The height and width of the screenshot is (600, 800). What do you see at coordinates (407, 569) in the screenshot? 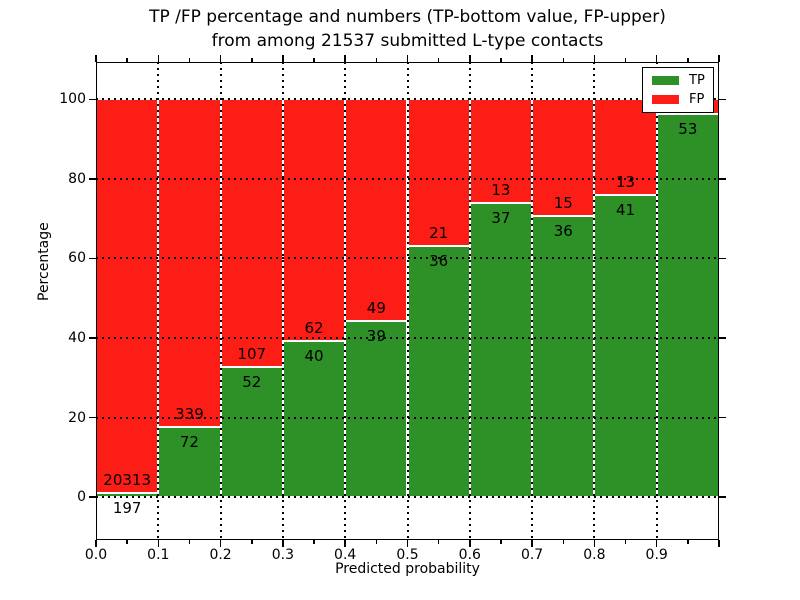
I see `x-axis-label: Predicted probability` at bounding box center [407, 569].